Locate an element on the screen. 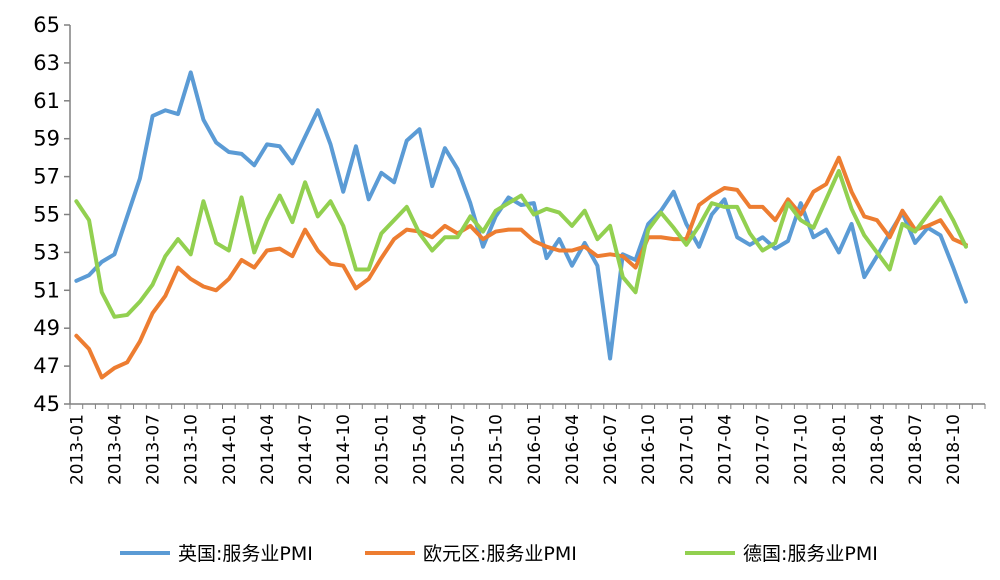 This screenshot has height=580, width=1000. x-tick-label: 2016-10 is located at coordinates (649, 449).